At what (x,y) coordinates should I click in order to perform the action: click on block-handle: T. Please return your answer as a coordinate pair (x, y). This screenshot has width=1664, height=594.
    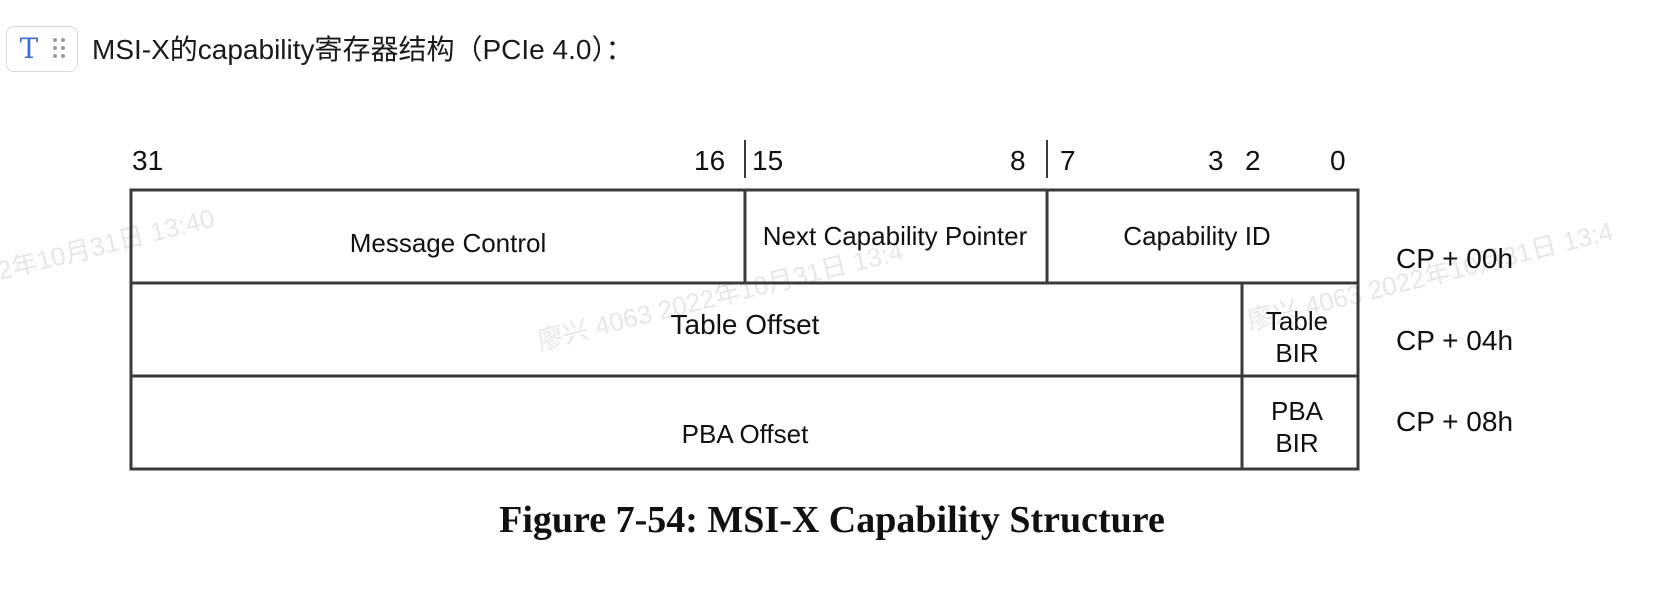
    Looking at the image, I should click on (42, 49).